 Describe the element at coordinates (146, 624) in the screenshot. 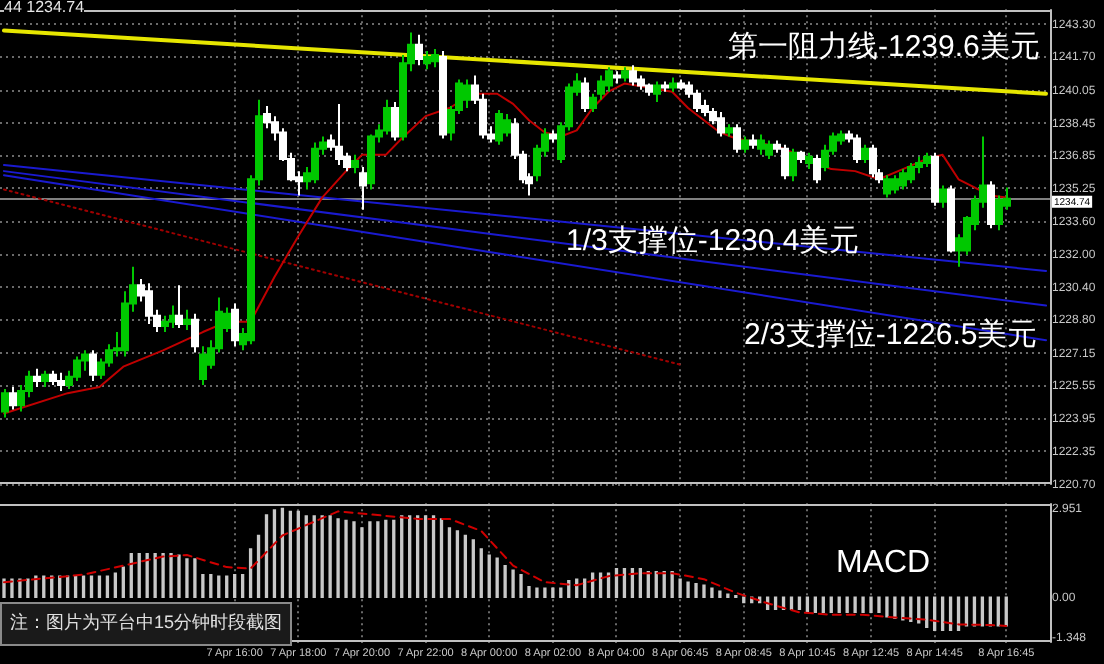

I see `annotation: 注：图片为平台中15分钟时段截图` at that location.